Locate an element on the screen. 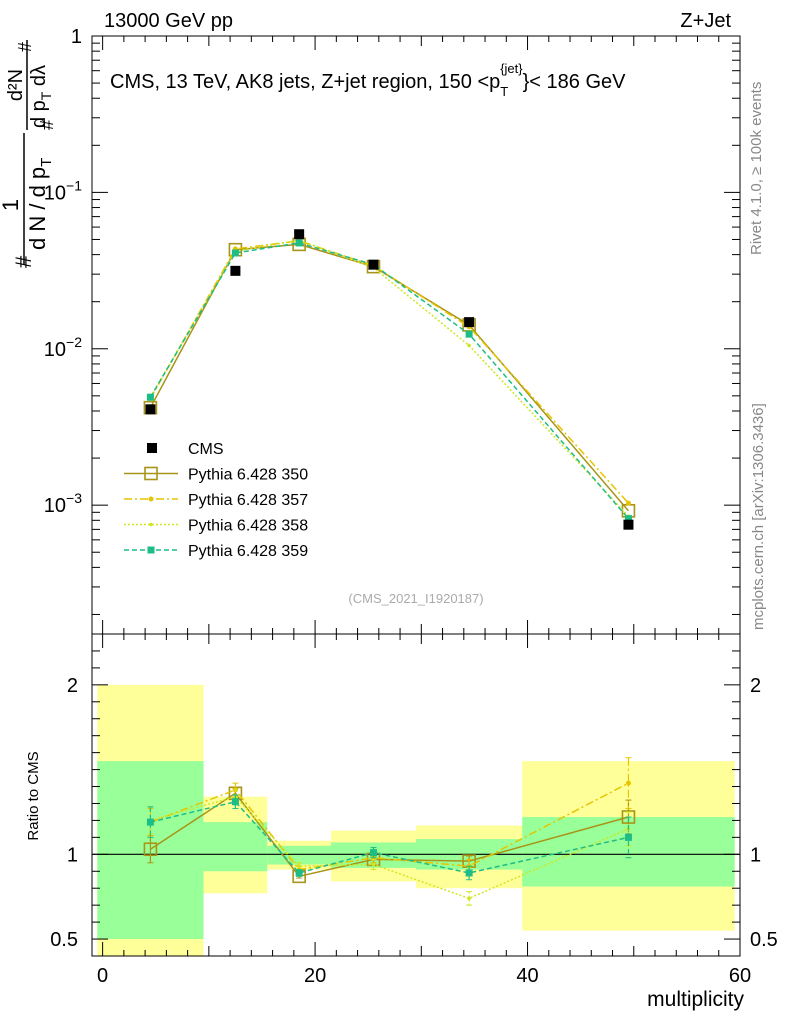  x-tick-label-2: 40 is located at coordinates (527, 976).